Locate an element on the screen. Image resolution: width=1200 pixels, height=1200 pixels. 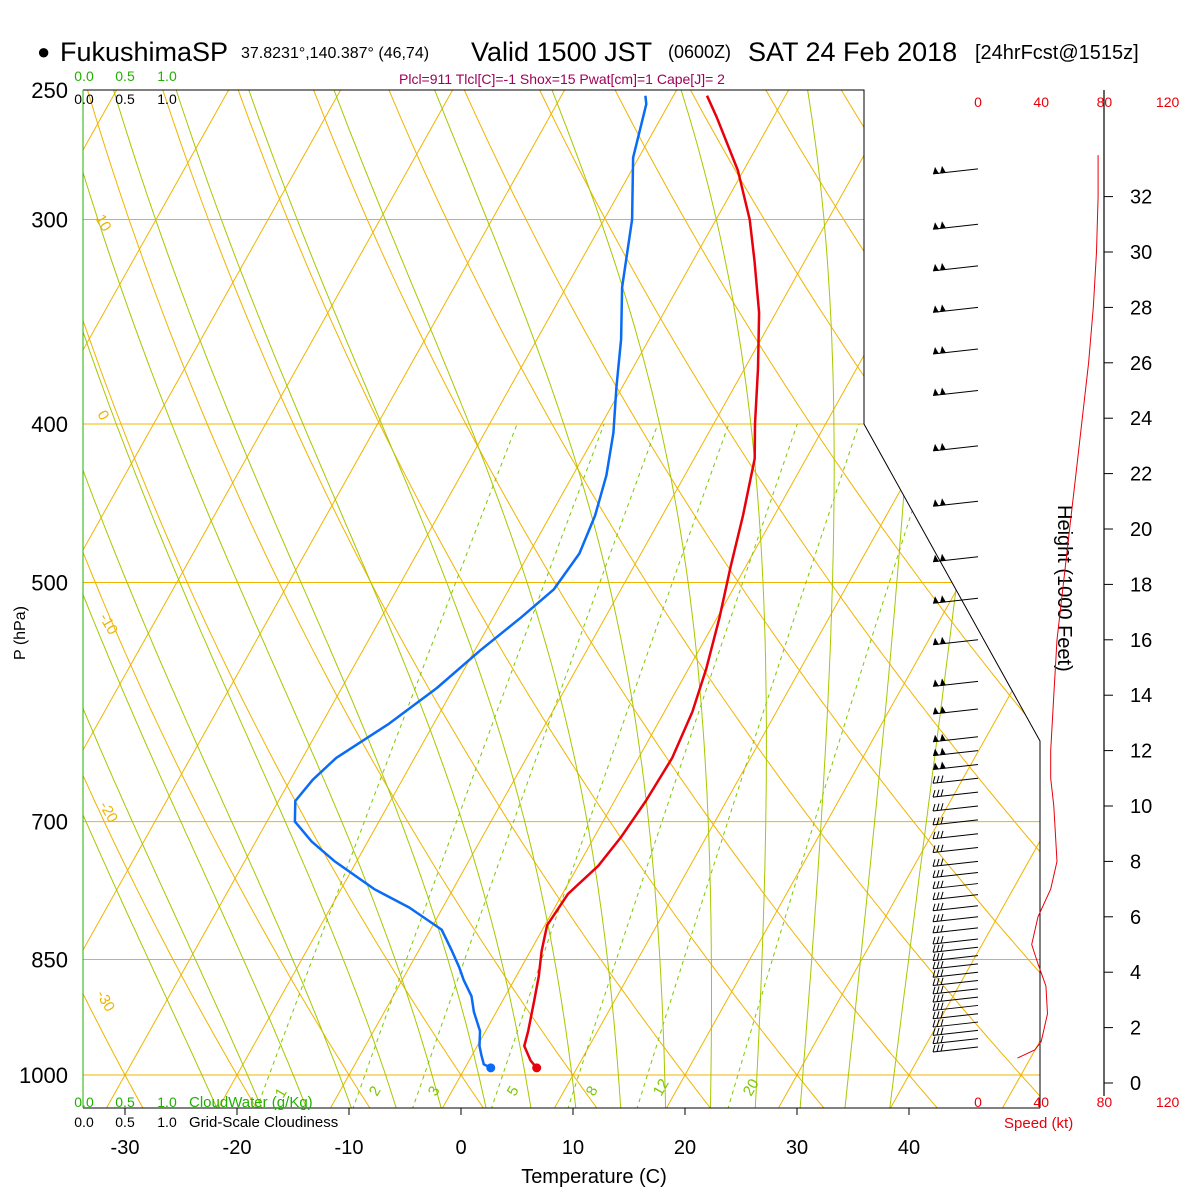
moist-adiabat-label: 20 is located at coordinates (960, 566).